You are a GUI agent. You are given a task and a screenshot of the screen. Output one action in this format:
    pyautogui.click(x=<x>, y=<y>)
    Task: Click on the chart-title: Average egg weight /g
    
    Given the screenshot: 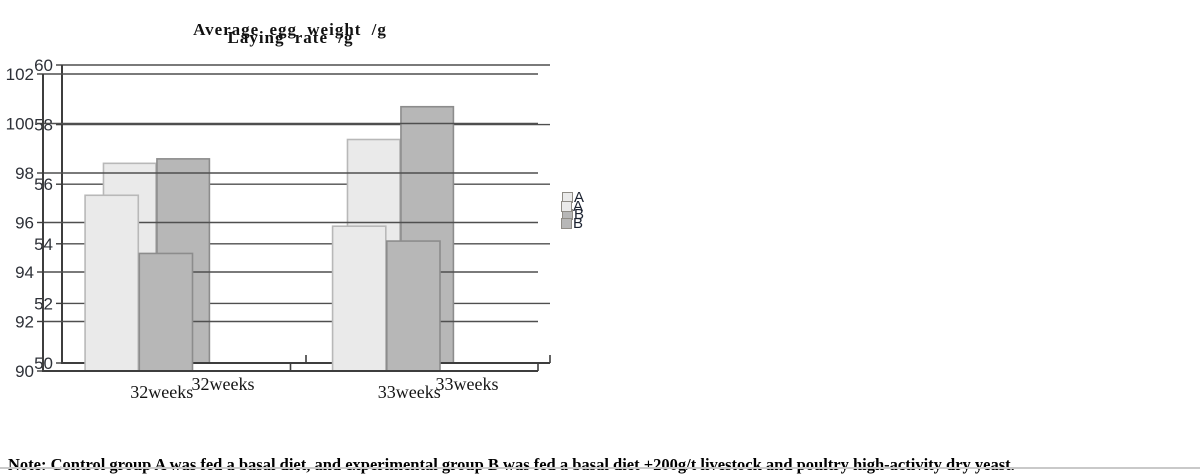 What is the action you would take?
    pyautogui.click(x=290, y=29)
    